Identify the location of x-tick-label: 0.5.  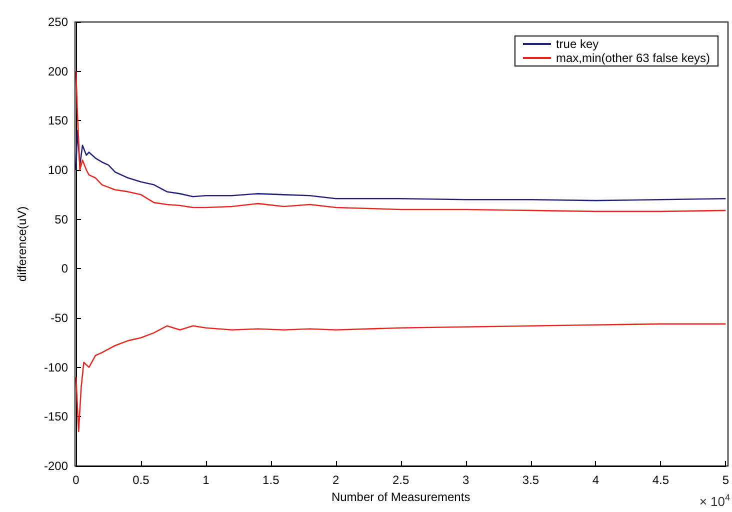
(141, 480).